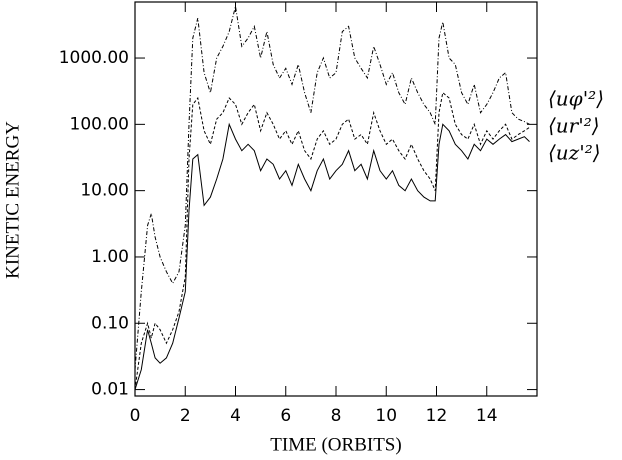 This screenshot has height=460, width=622. I want to click on y-tick-label: 1.00, so click(110, 257).